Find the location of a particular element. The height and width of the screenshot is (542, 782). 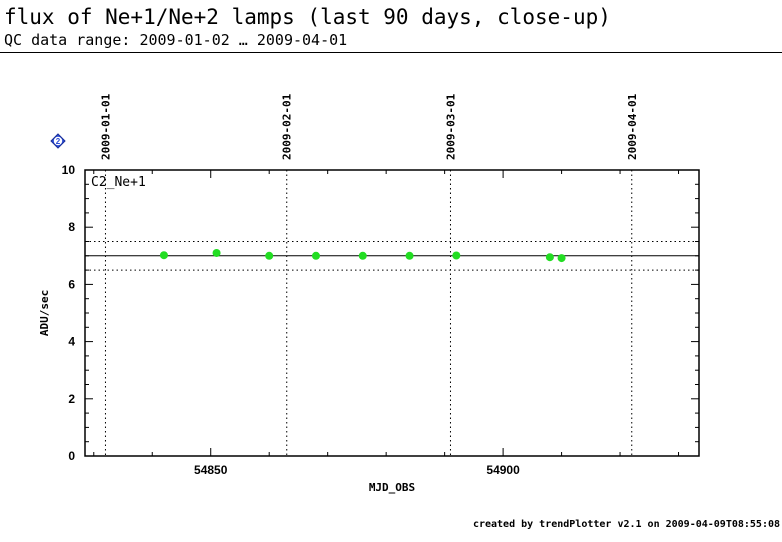

y-tick-label: 4 is located at coordinates (71, 342).